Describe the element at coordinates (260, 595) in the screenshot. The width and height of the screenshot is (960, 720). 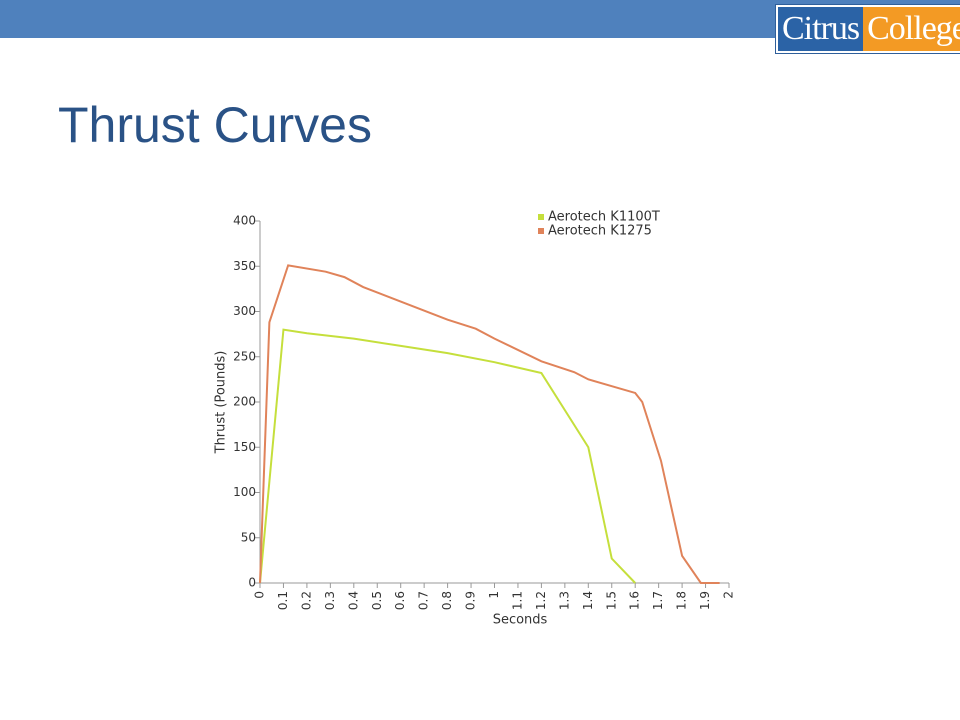
I see `x-tick-label: 0` at that location.